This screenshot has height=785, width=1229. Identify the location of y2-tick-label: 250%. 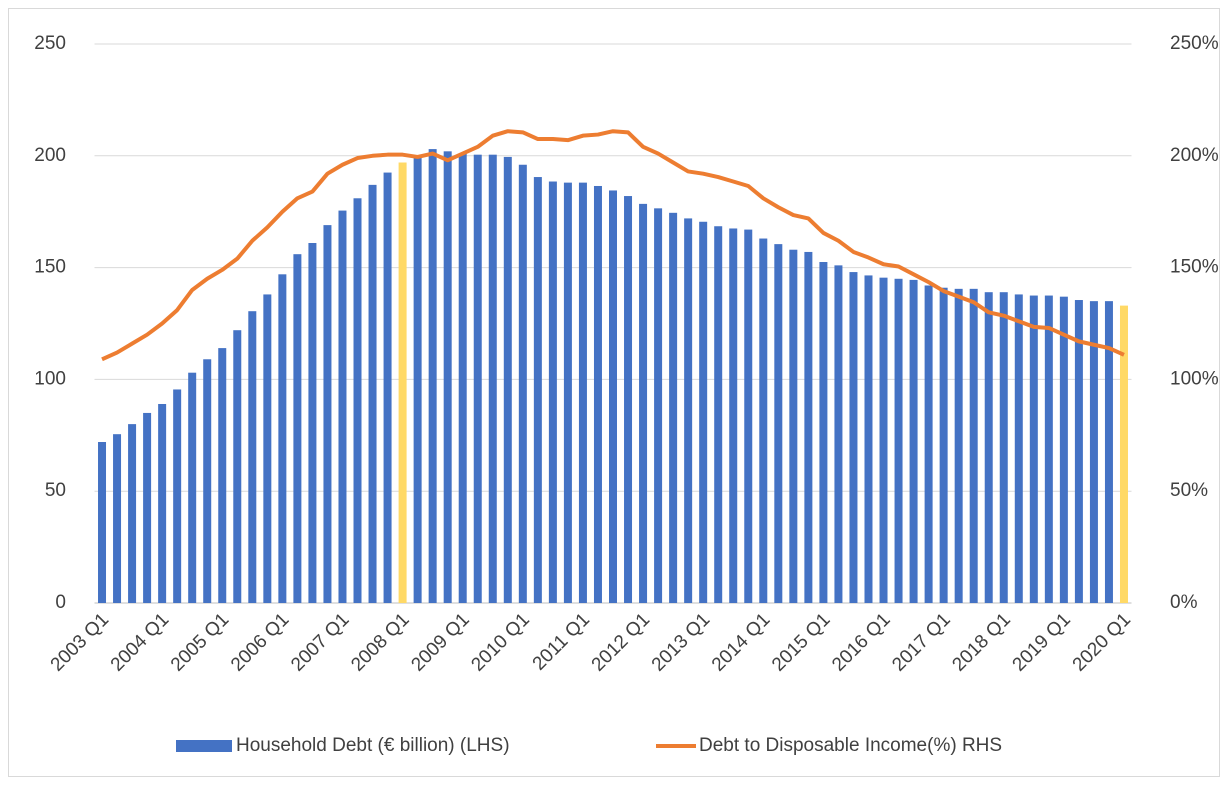
(1194, 43).